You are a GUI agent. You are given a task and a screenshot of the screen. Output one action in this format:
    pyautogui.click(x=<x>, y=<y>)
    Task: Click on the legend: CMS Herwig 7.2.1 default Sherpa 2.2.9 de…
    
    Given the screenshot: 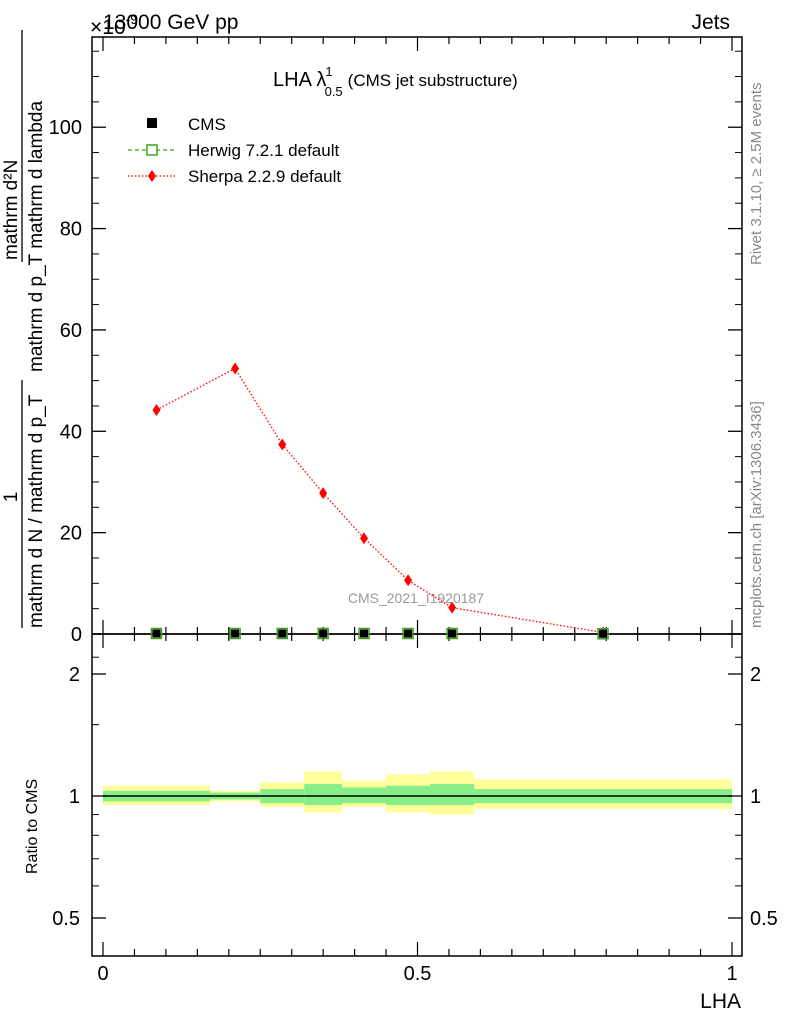 What is the action you would take?
    pyautogui.click(x=234, y=150)
    